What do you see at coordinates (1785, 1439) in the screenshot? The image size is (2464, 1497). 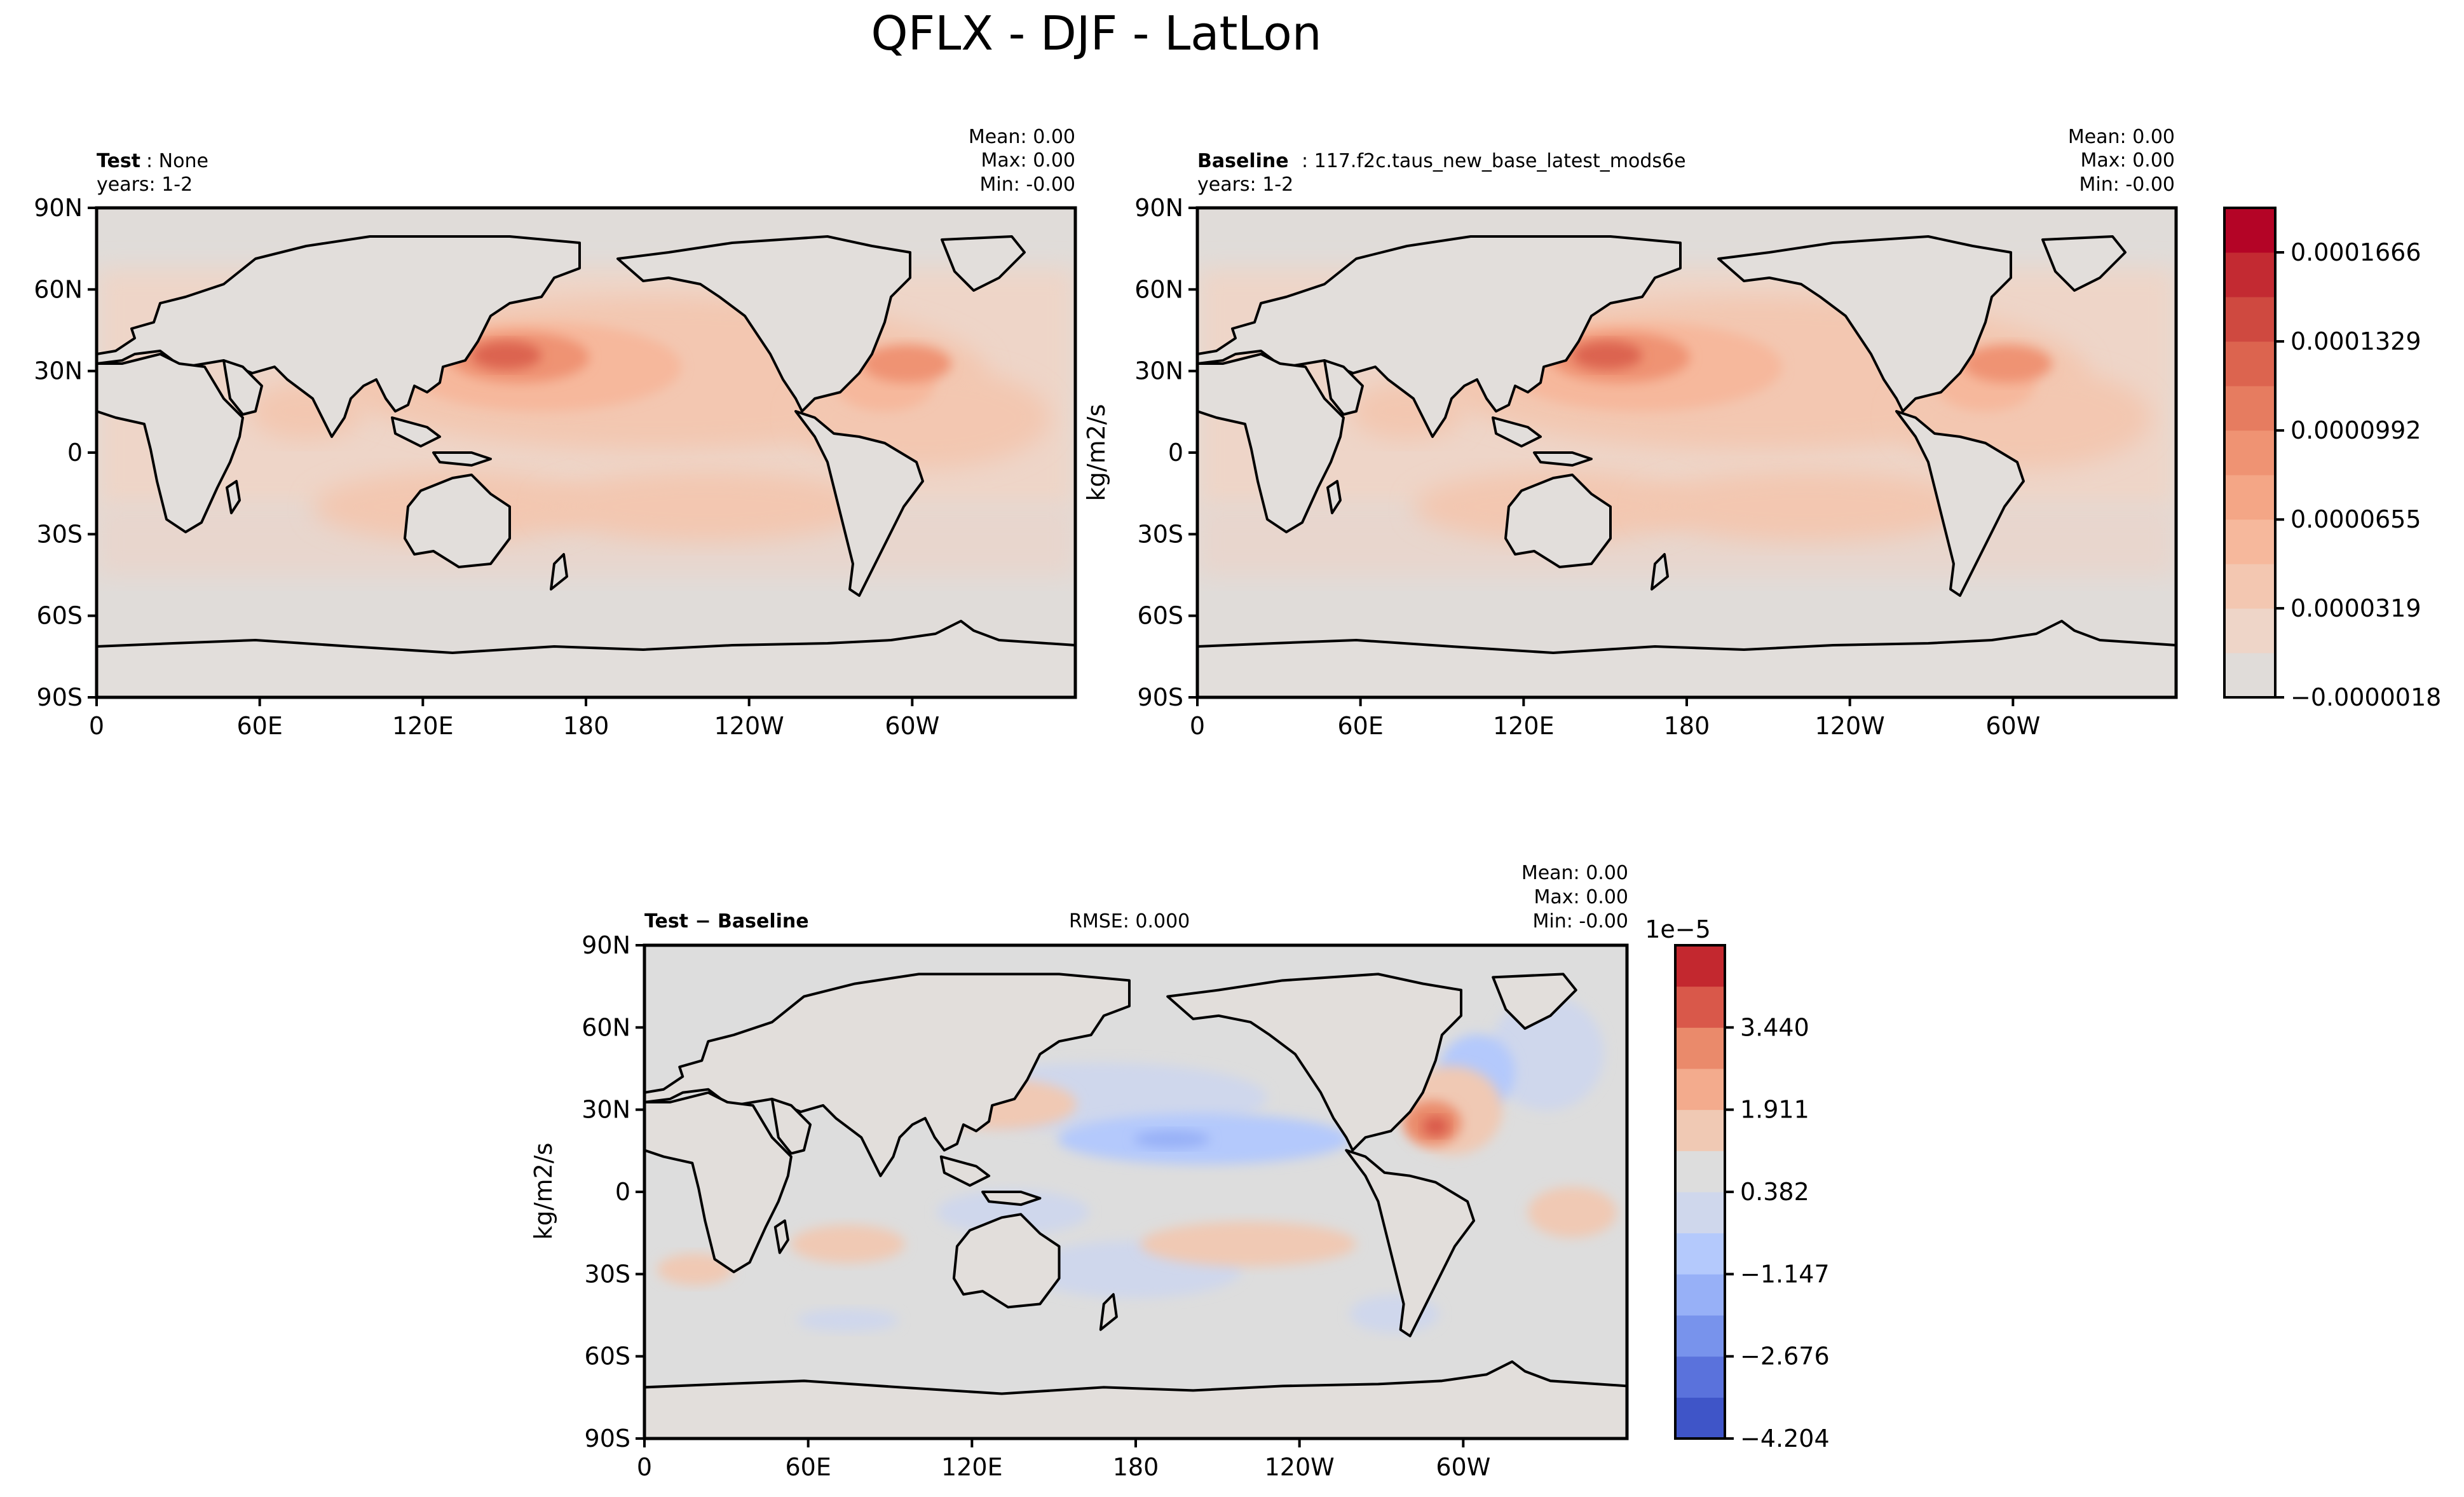 I see `diff-colorbar-tick-label: −4.204` at bounding box center [1785, 1439].